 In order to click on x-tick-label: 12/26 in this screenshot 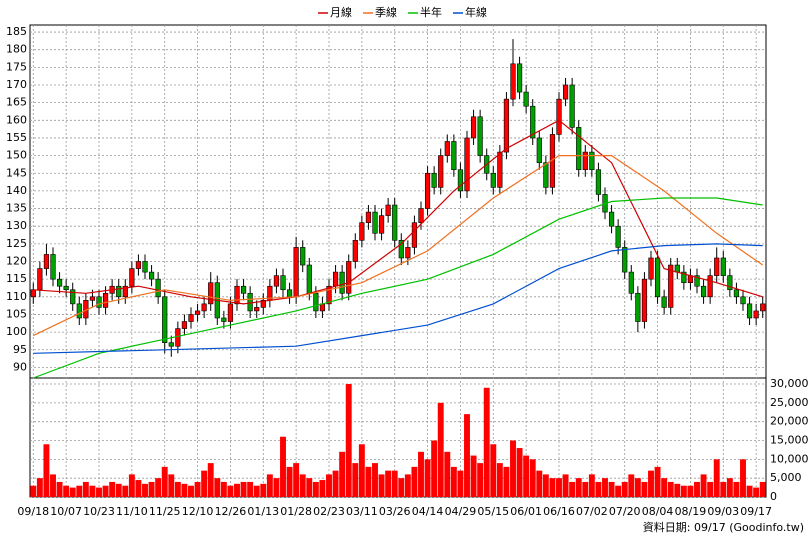, I will do `click(231, 511)`.